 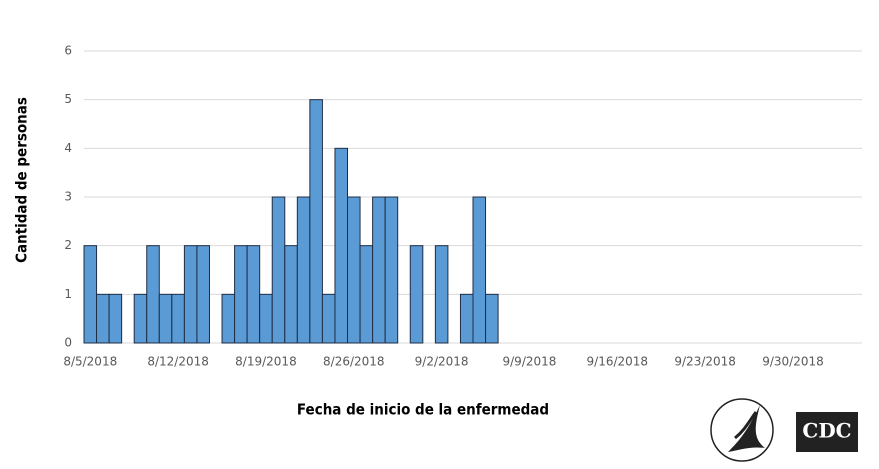 What do you see at coordinates (266, 362) in the screenshot?
I see `x-tick-label: 8/19/2018` at bounding box center [266, 362].